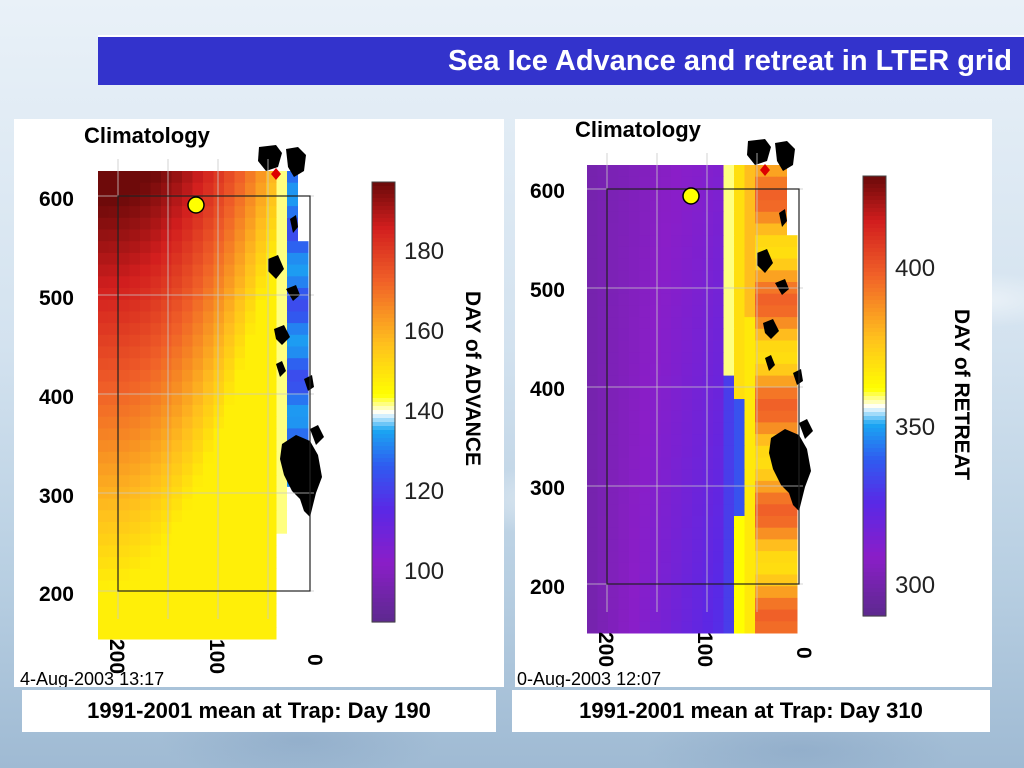 This screenshot has width=1024, height=768. Describe the element at coordinates (915, 268) in the screenshot. I see `colorbar-tick-label: 400` at that location.